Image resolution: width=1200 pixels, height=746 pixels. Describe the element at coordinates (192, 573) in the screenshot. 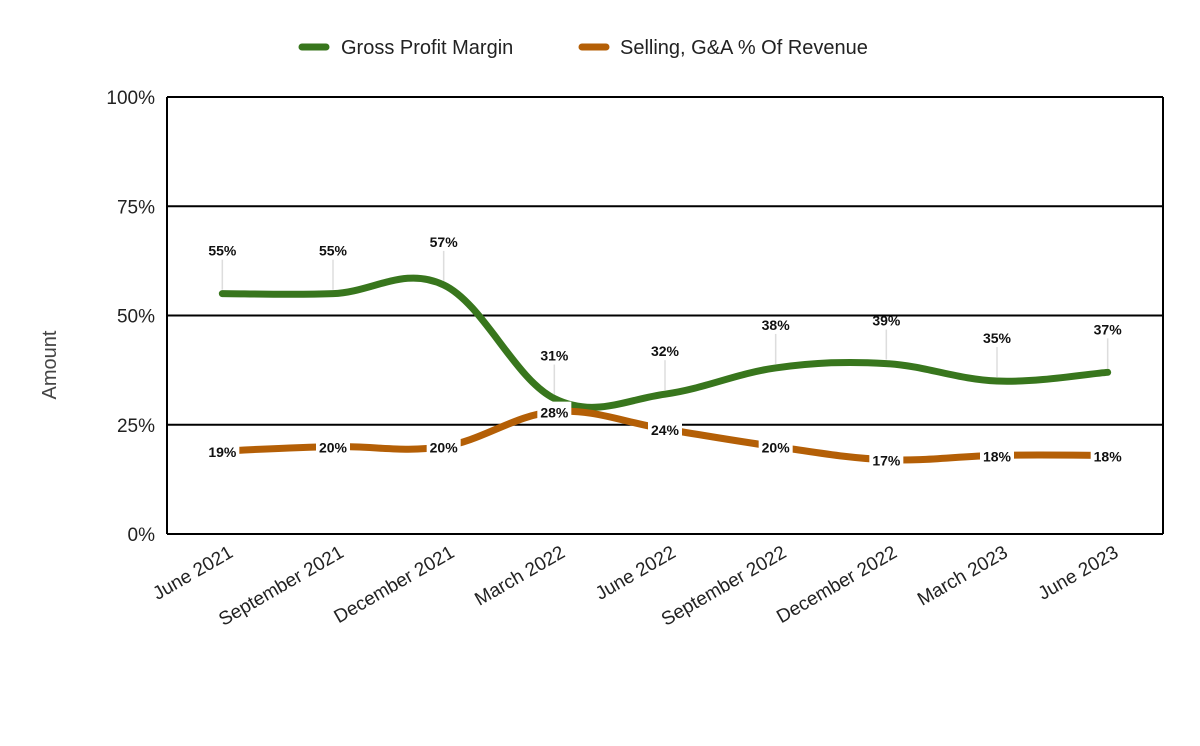

I see `x-tick-label: June 2021` at that location.